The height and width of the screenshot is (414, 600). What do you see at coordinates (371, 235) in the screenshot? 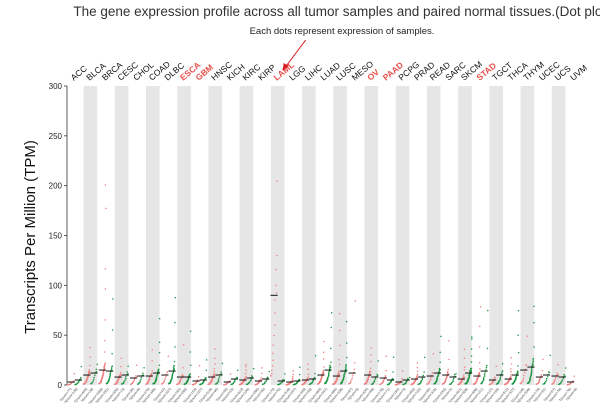
I see `column-shade-ov` at bounding box center [371, 235].